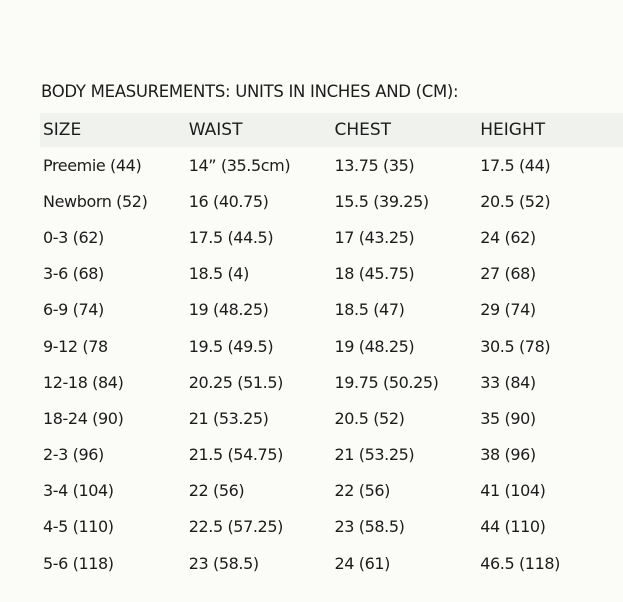  I want to click on cell-chest: 19 (48.25), so click(374, 346).